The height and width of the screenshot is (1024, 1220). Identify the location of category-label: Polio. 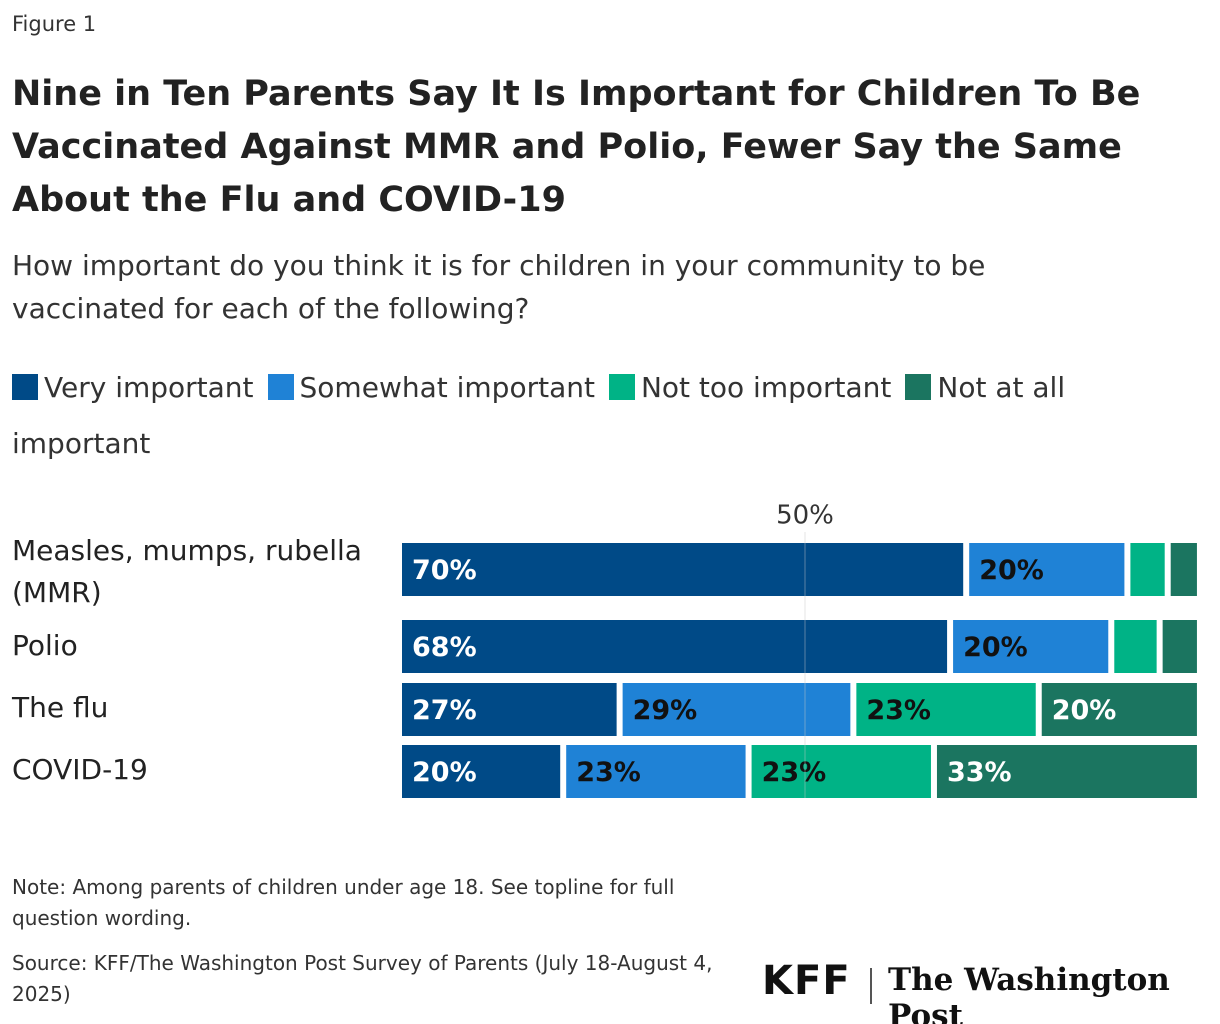
(45, 645).